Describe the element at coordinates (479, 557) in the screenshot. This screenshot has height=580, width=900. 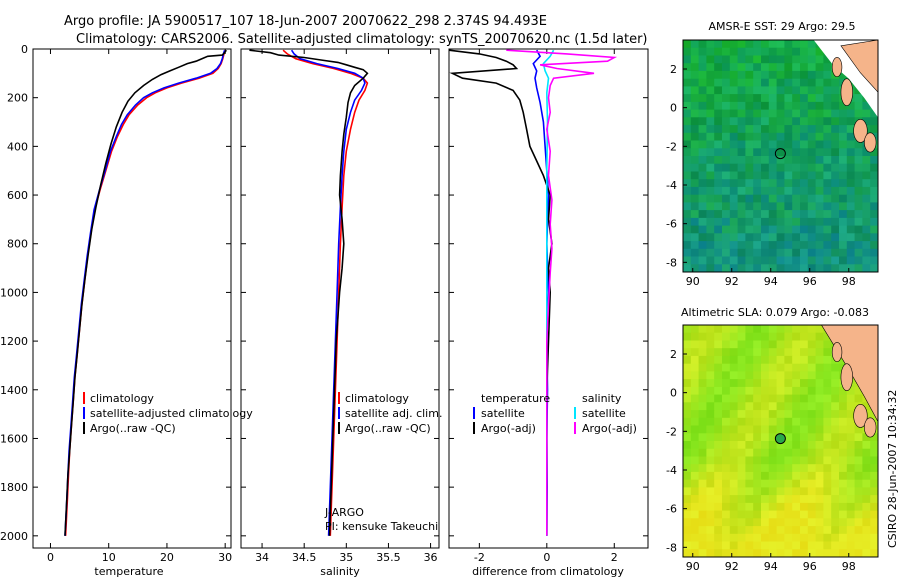
I see `x-tick-label: -2` at that location.